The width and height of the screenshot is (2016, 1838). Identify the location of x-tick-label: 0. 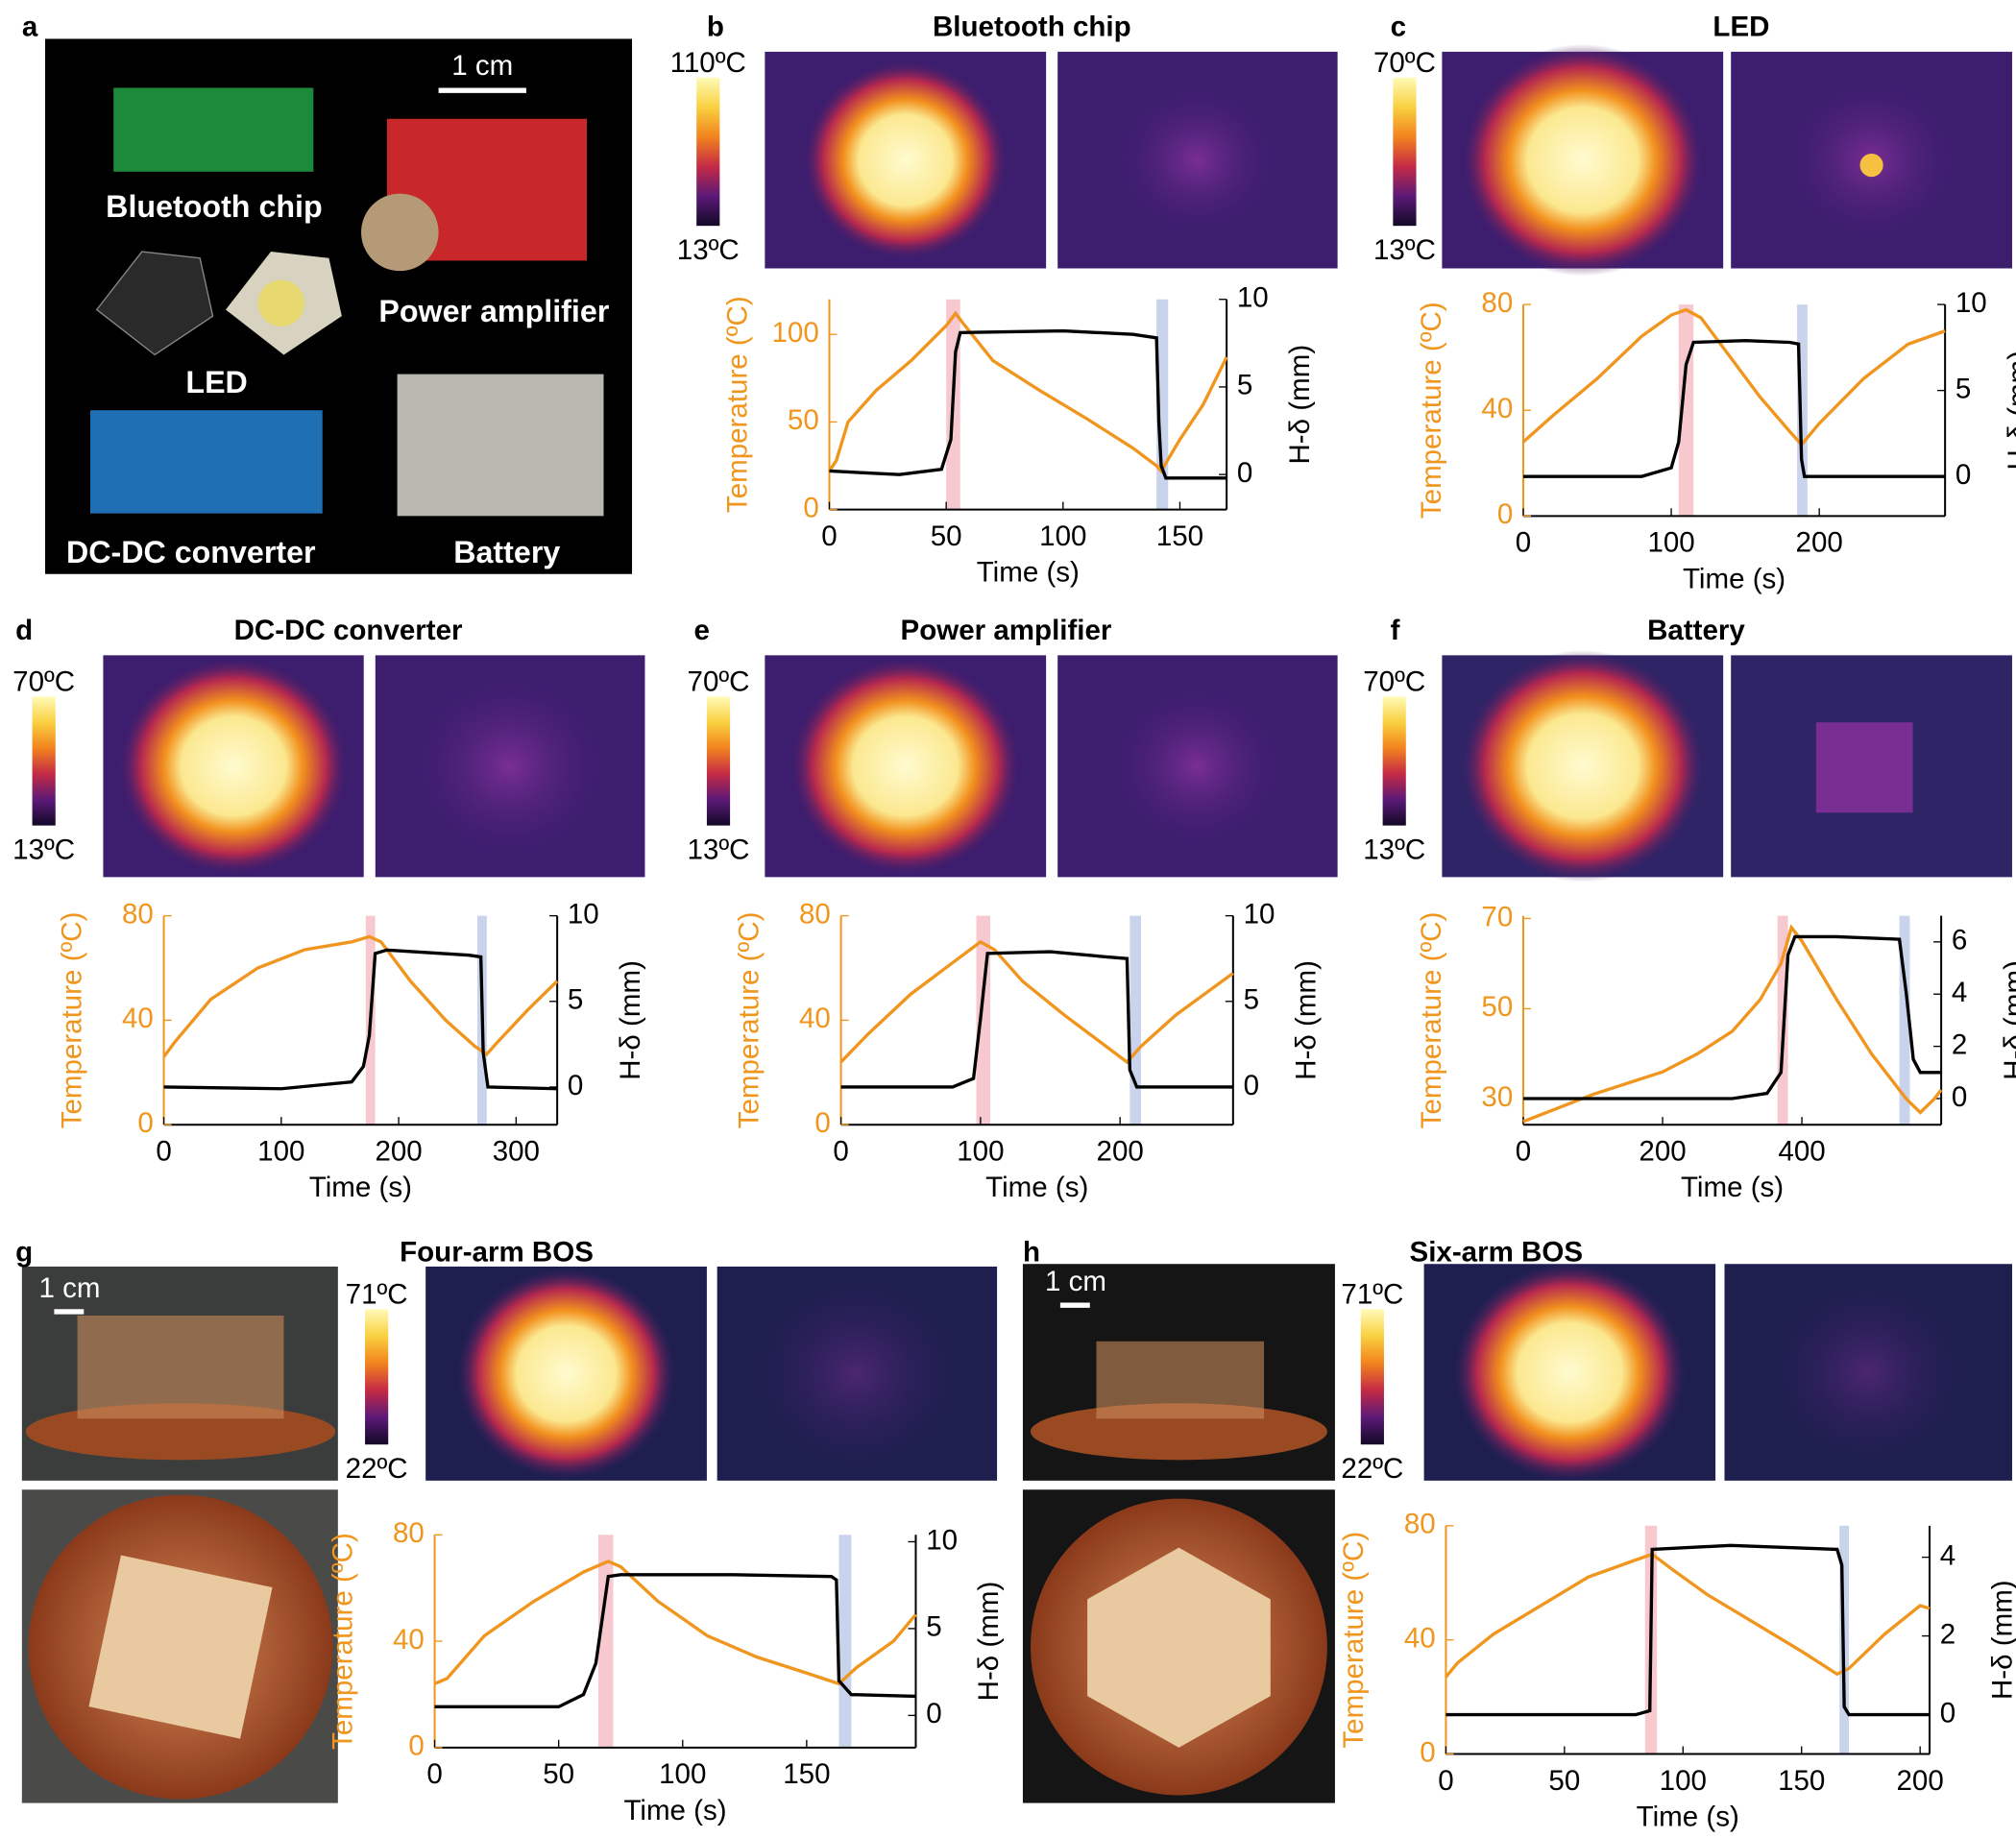
(434, 1774).